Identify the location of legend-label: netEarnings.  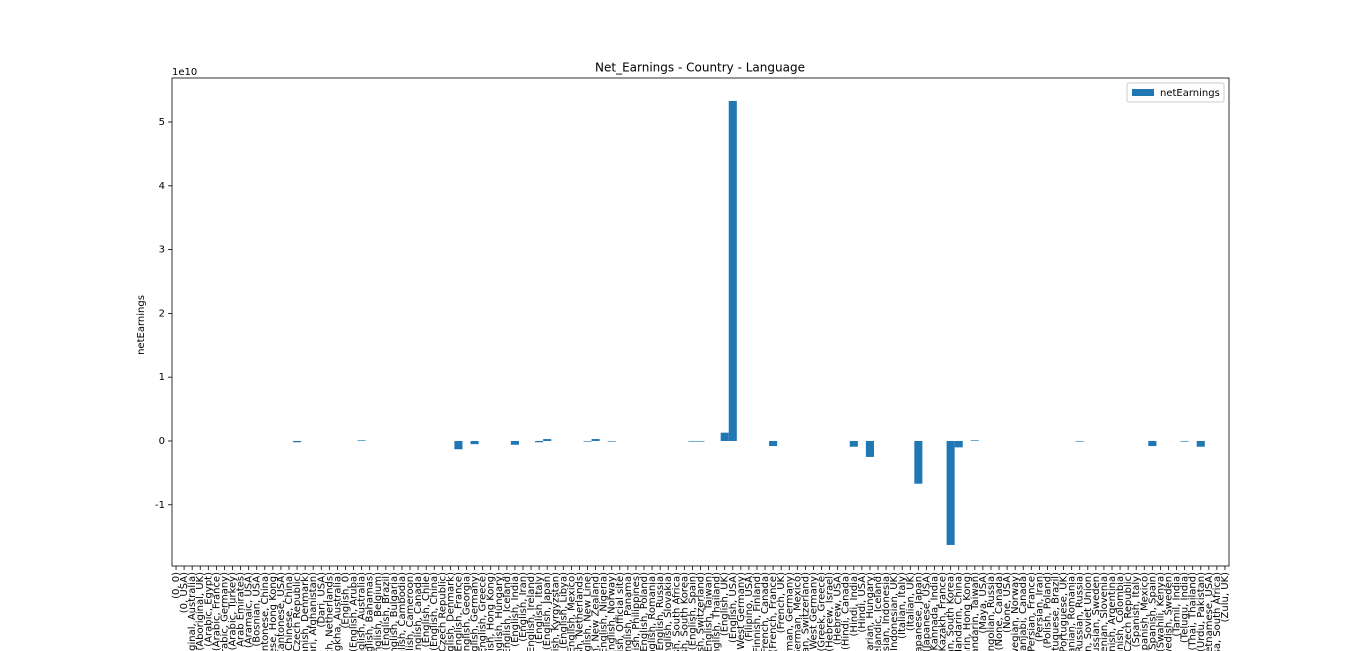
(1190, 93).